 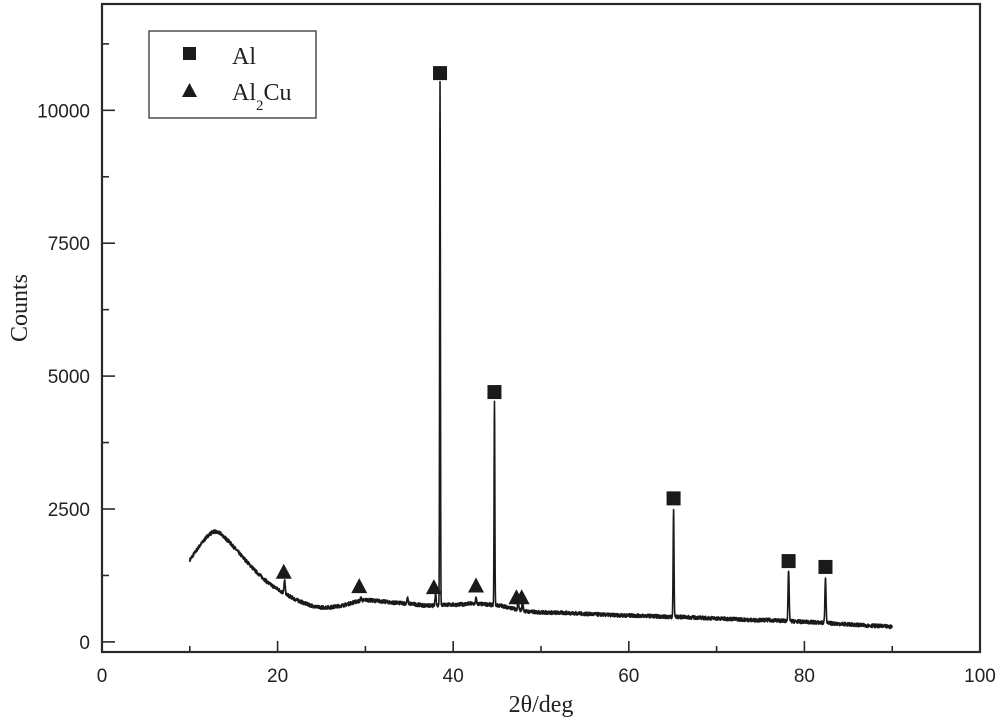 I want to click on y-tick-label: 7500, so click(x=69, y=244).